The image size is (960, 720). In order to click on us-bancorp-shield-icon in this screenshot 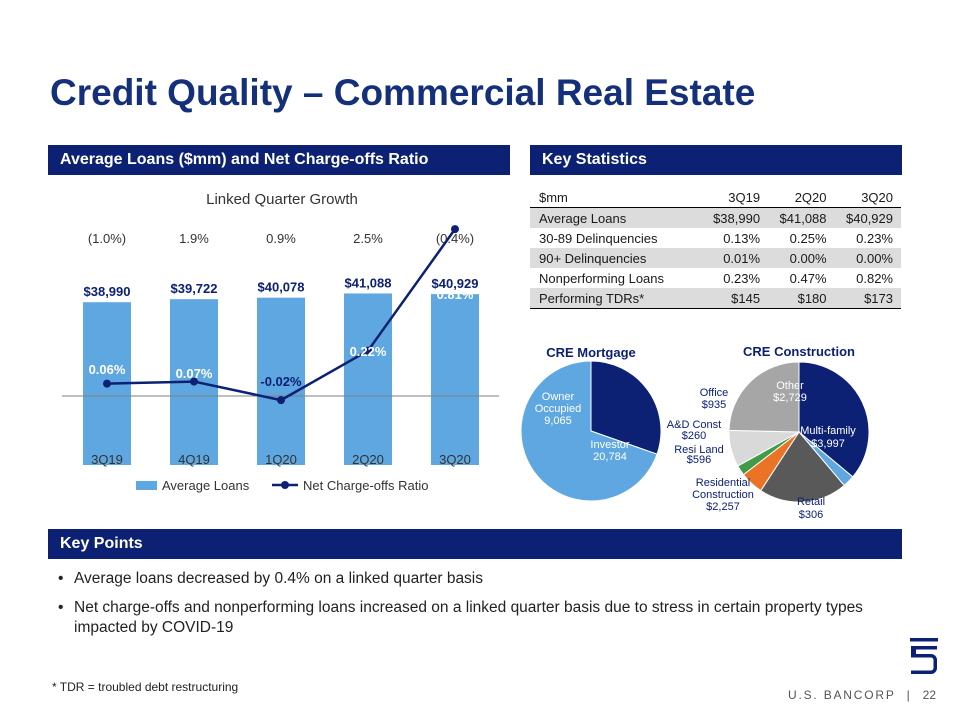, I will do `click(924, 656)`.